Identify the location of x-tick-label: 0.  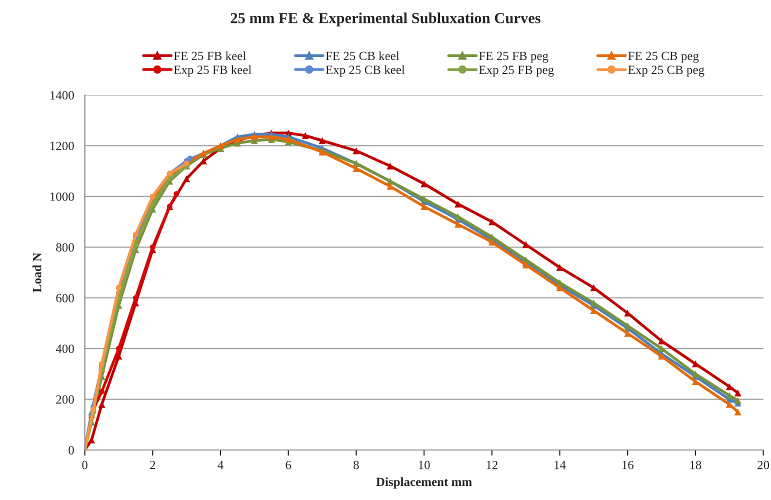
(85, 465).